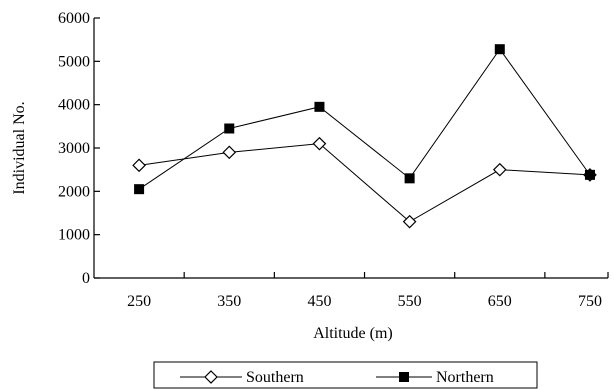 Image resolution: width=614 pixels, height=390 pixels. I want to click on x-ticks: 250 350 450 550 650 750, so click(368, 291).